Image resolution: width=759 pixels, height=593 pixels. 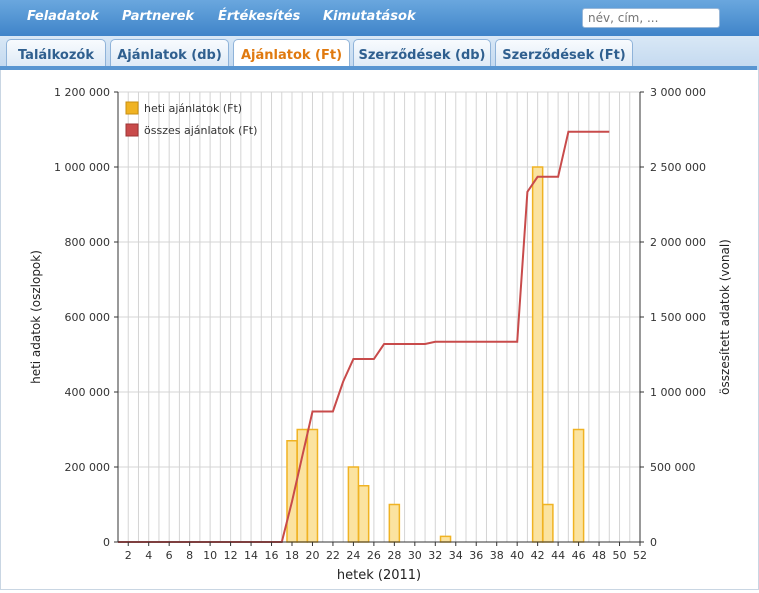 What do you see at coordinates (292, 555) in the screenshot?
I see `x-tick-label: 18` at bounding box center [292, 555].